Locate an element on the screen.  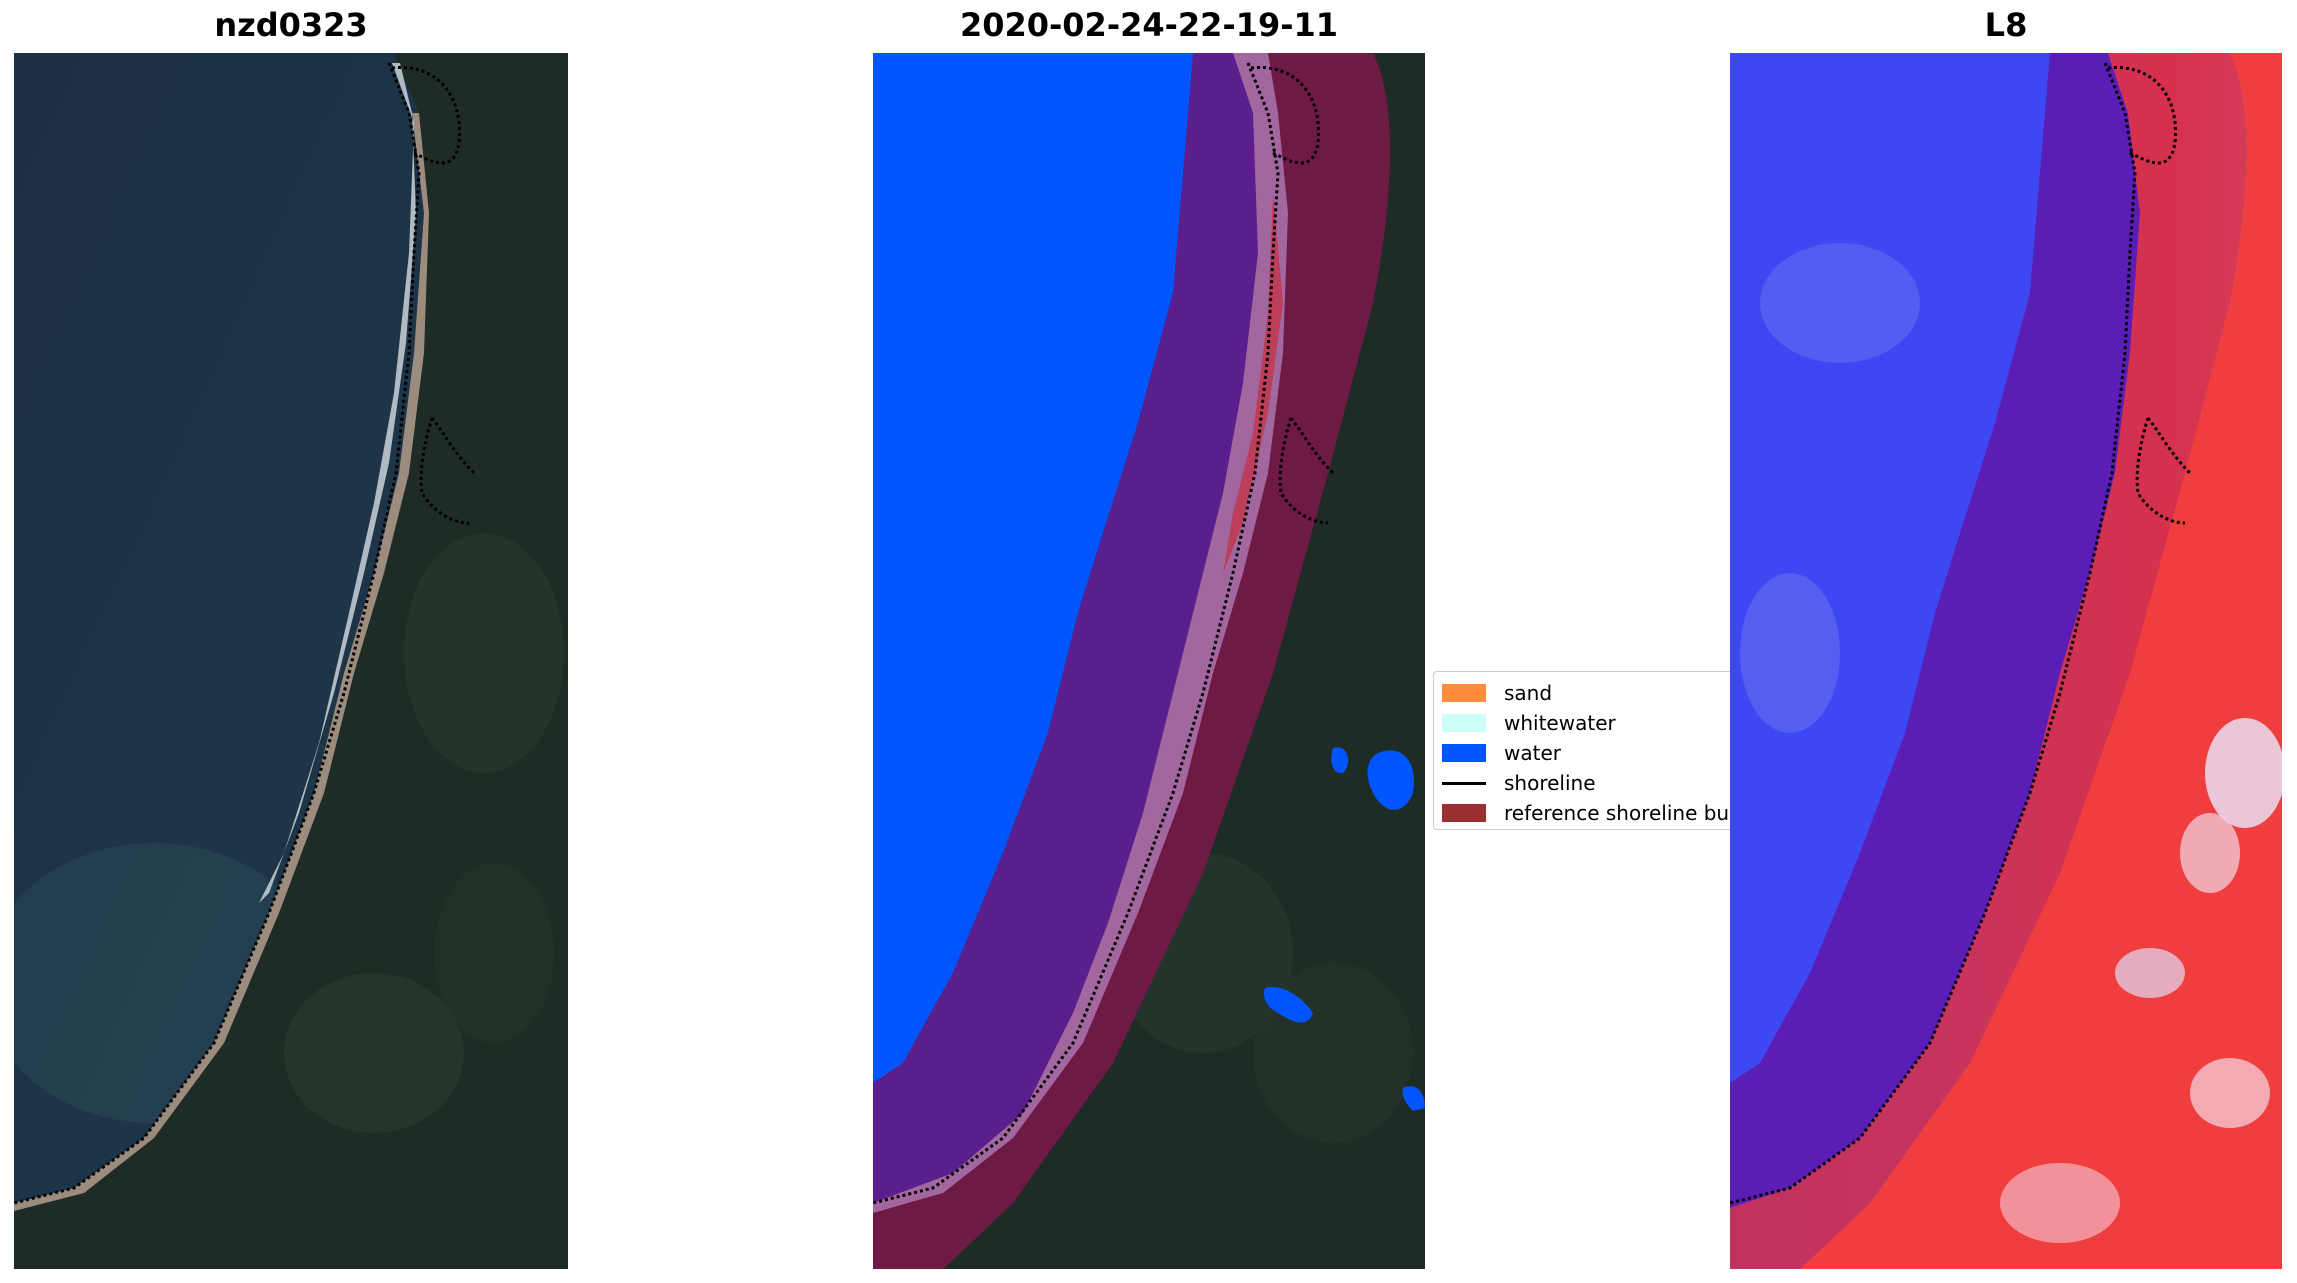
legend-label: reference shoreline bu is located at coordinates (1617, 813).